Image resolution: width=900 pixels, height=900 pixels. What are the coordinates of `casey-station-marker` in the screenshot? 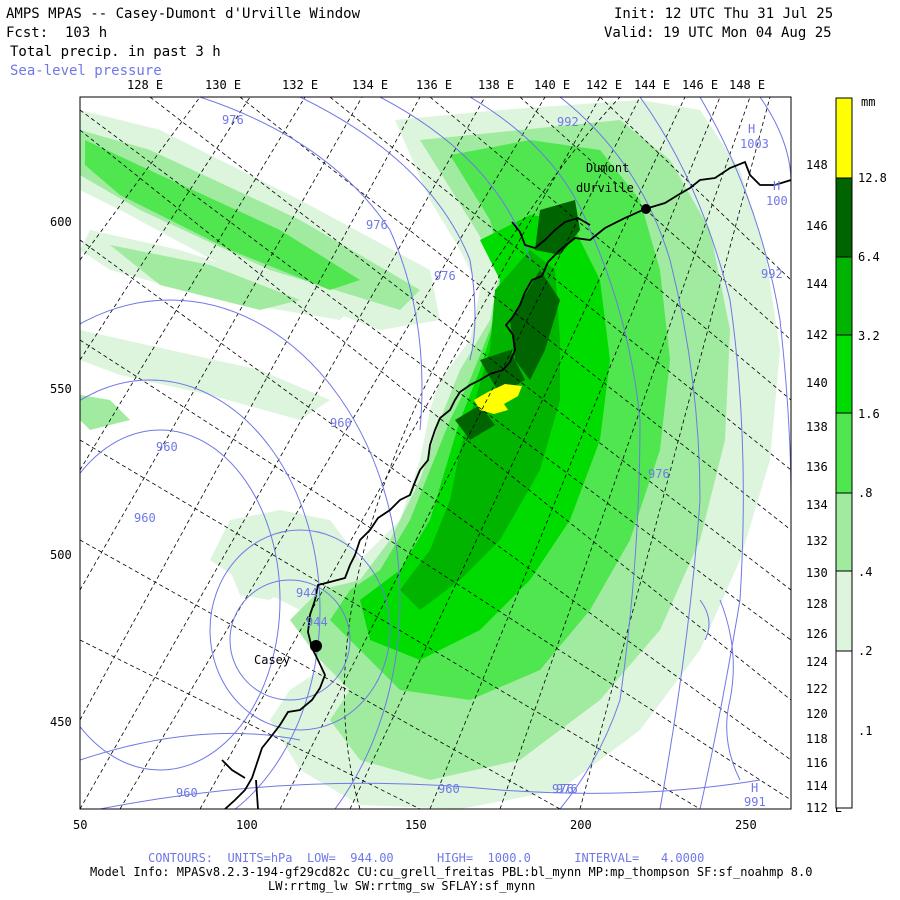 It's located at (316, 646).